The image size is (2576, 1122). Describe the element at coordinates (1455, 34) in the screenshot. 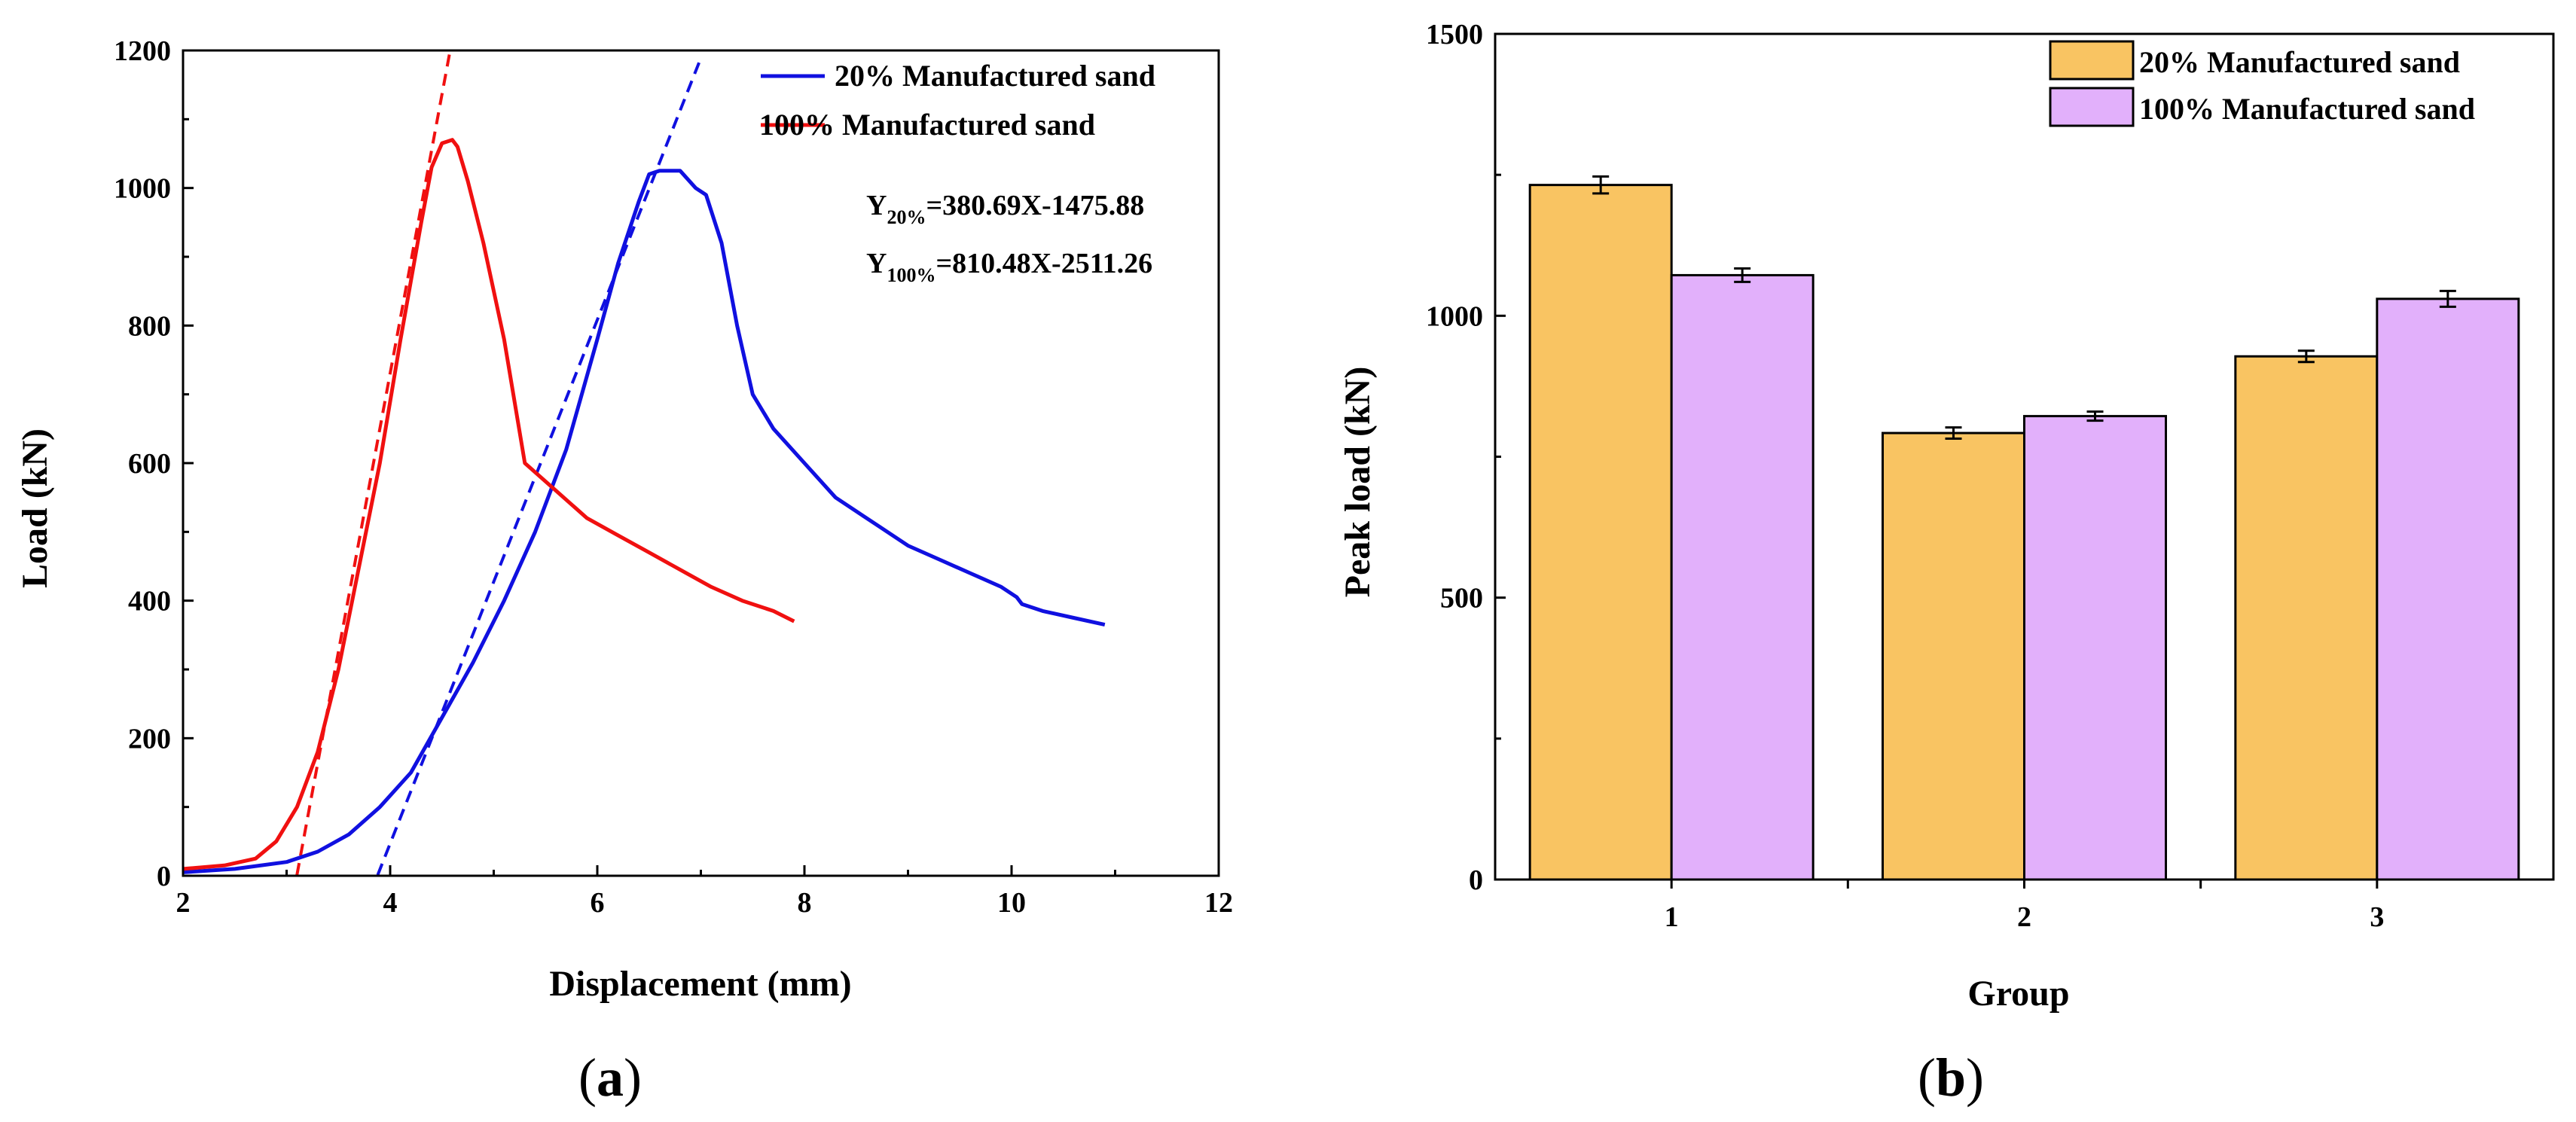

I see `y-tick-label-b-3: 1500` at that location.